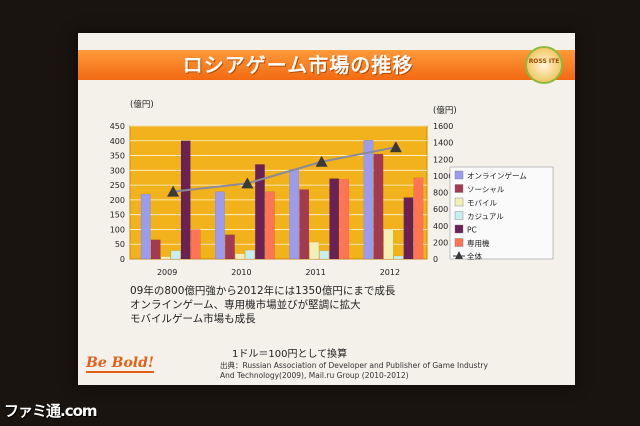 The image size is (640, 426). Describe the element at coordinates (443, 126) in the screenshot. I see `right-tick-label-8: 1600` at that location.